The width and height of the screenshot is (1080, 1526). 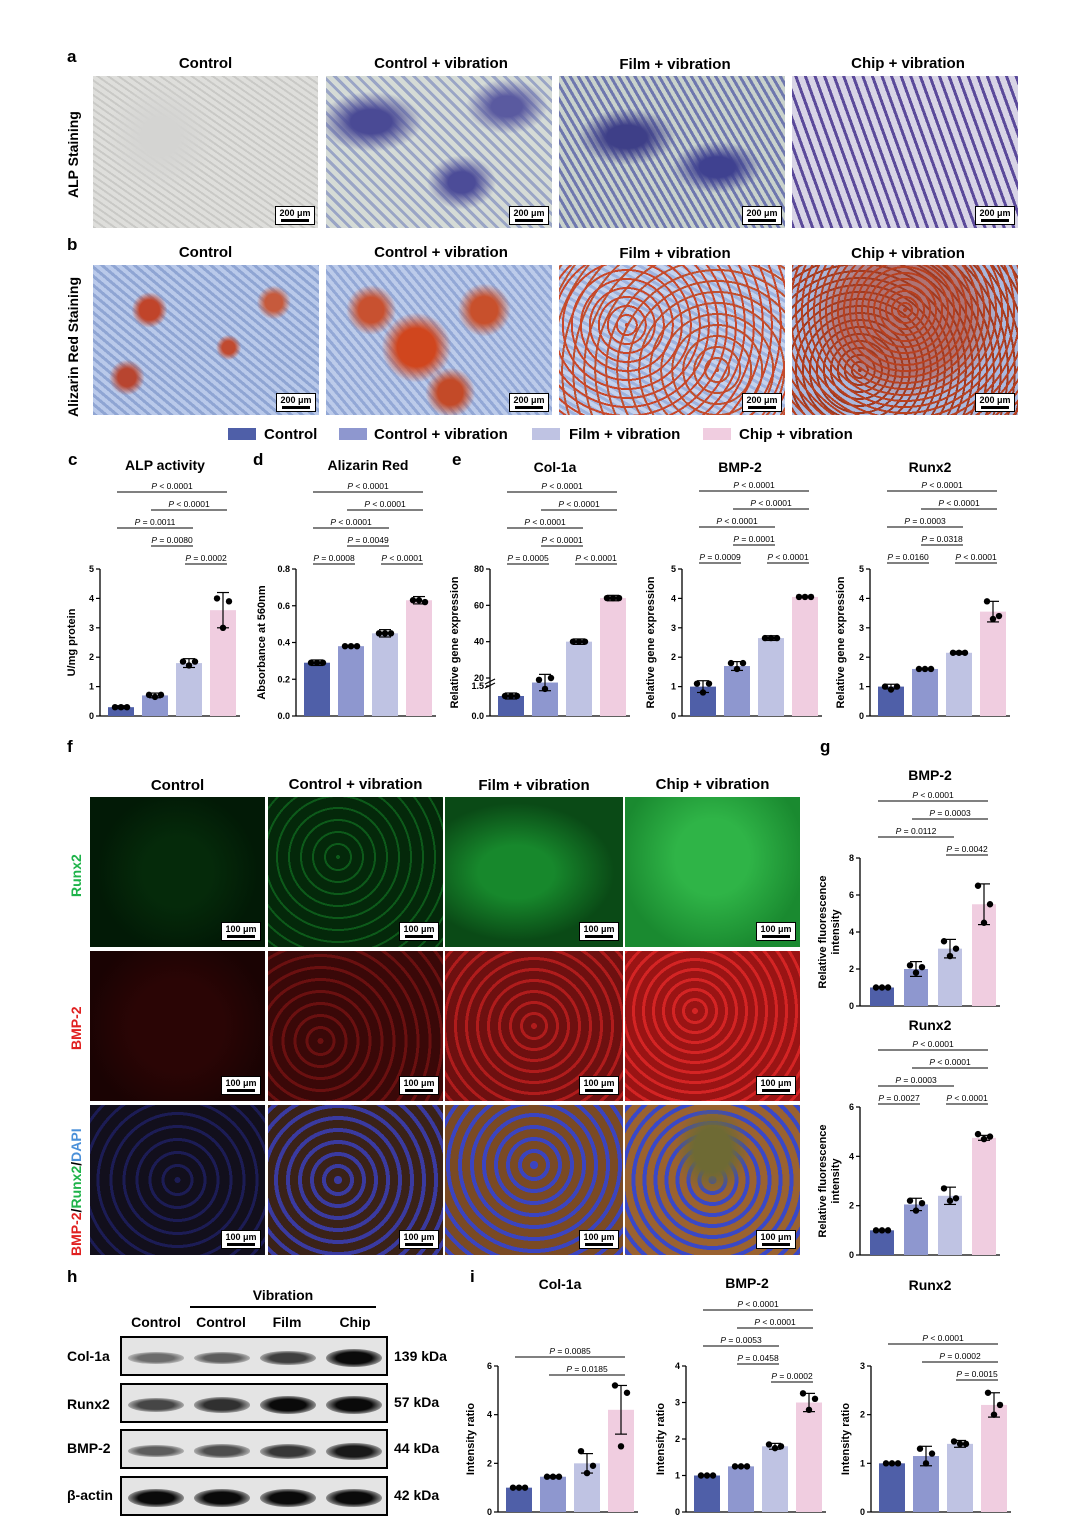 I want to click on wb-row-label-col1a: Col-1a, so click(x=88, y=1356).